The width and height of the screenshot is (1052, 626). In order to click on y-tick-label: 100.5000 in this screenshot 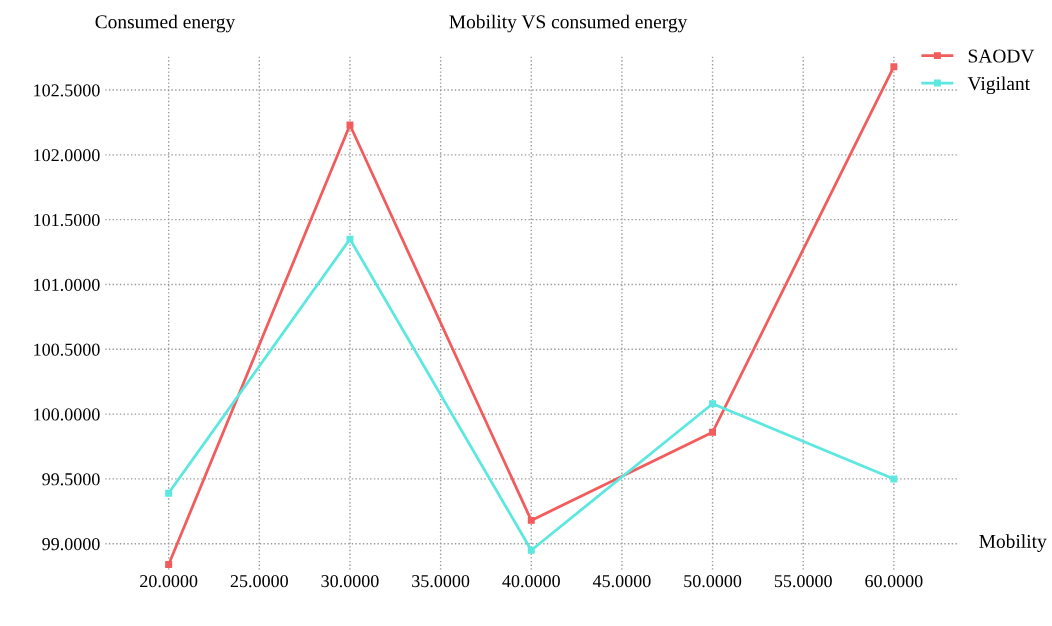, I will do `click(67, 349)`.